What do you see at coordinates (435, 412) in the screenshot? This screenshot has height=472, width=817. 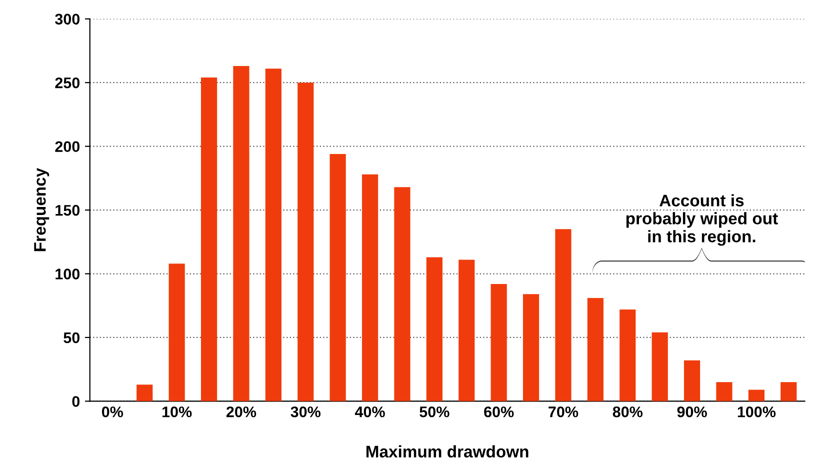 I see `x-tick-label: 50%` at bounding box center [435, 412].